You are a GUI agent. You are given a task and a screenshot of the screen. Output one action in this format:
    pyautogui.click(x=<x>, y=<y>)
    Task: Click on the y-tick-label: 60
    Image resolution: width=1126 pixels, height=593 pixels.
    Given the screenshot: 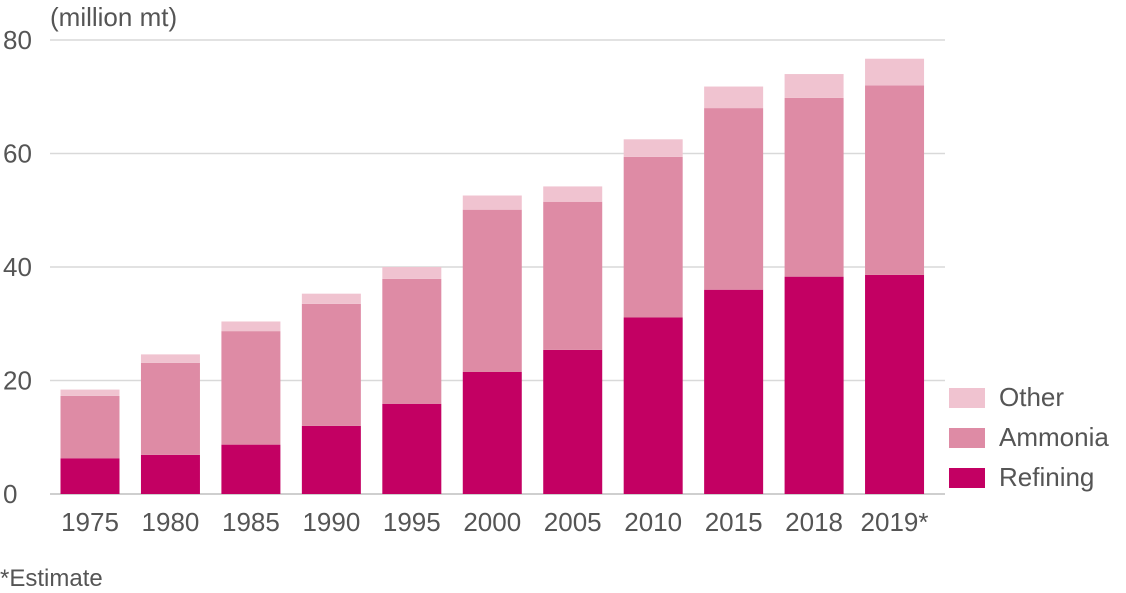 What is the action you would take?
    pyautogui.click(x=17, y=154)
    